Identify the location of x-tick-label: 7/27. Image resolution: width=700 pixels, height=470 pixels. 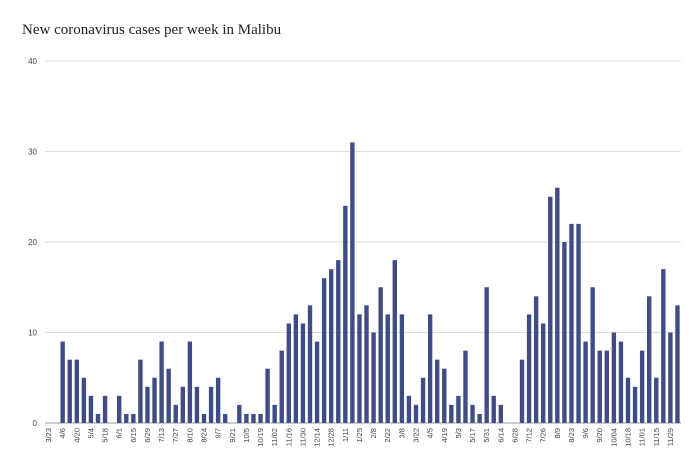
(175, 435).